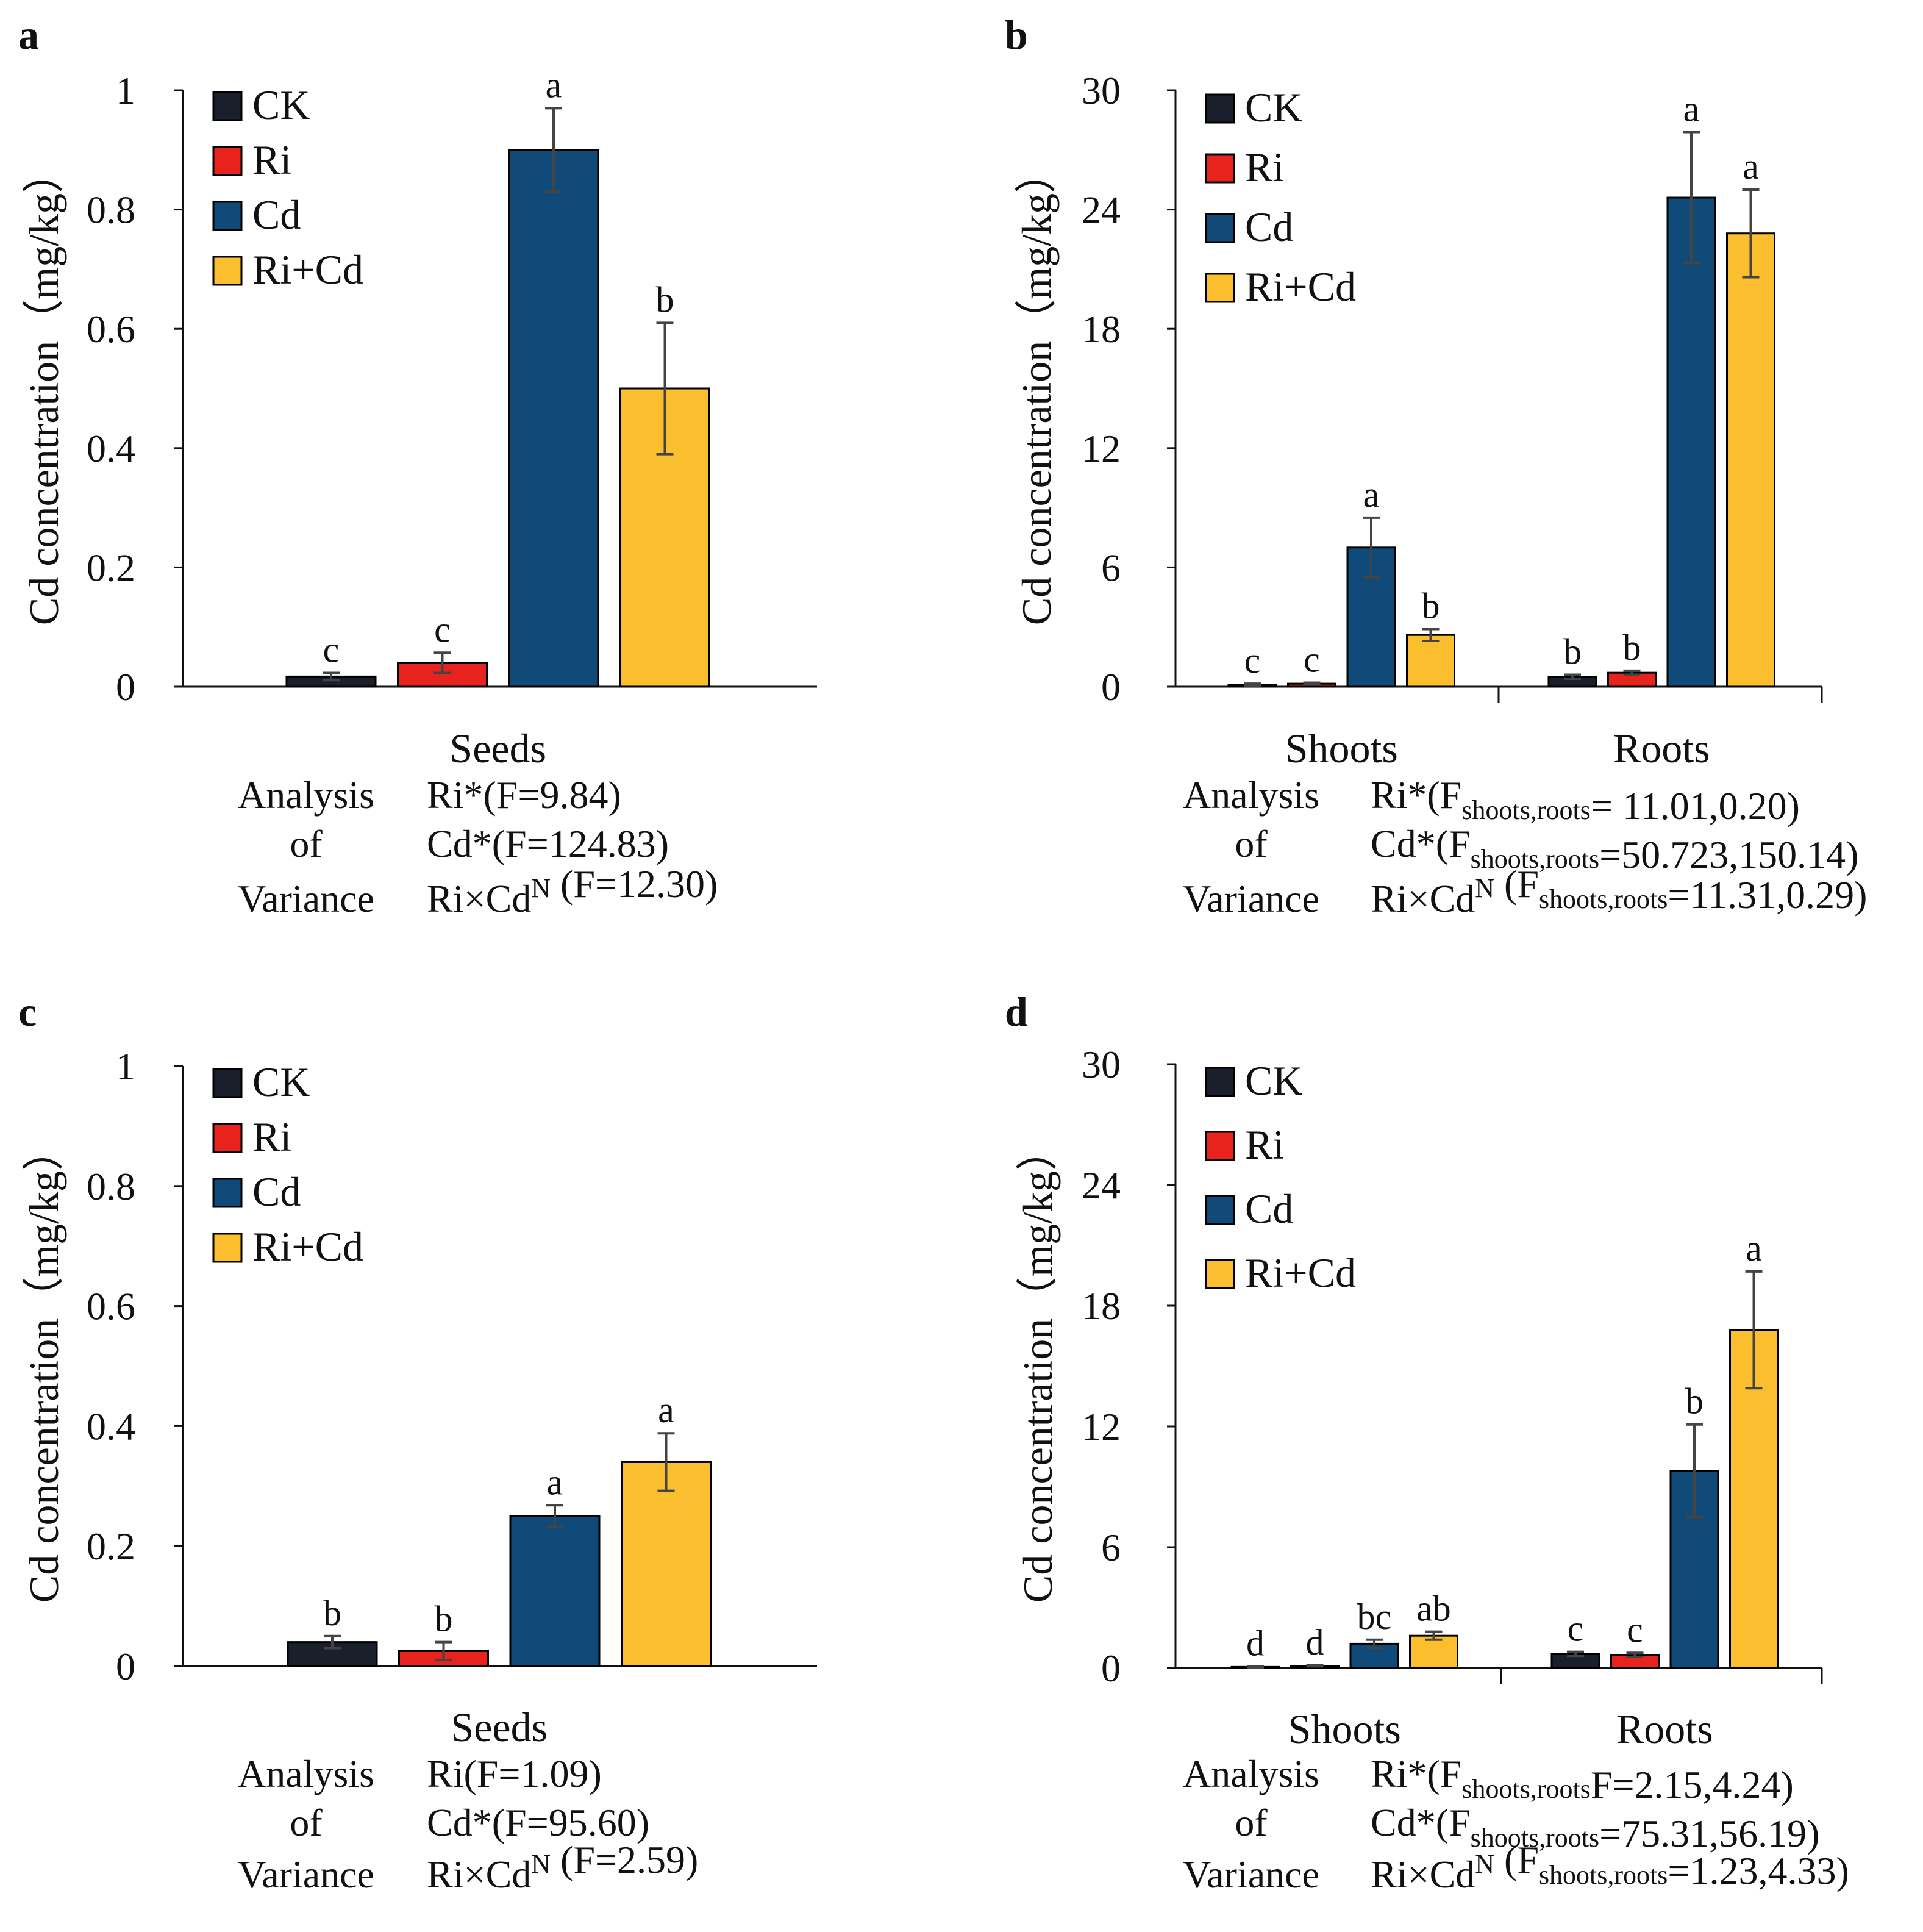 The width and height of the screenshot is (1923, 1932). What do you see at coordinates (1709, 1833) in the screenshot?
I see `anova-b: =75.31,56.19)` at bounding box center [1709, 1833].